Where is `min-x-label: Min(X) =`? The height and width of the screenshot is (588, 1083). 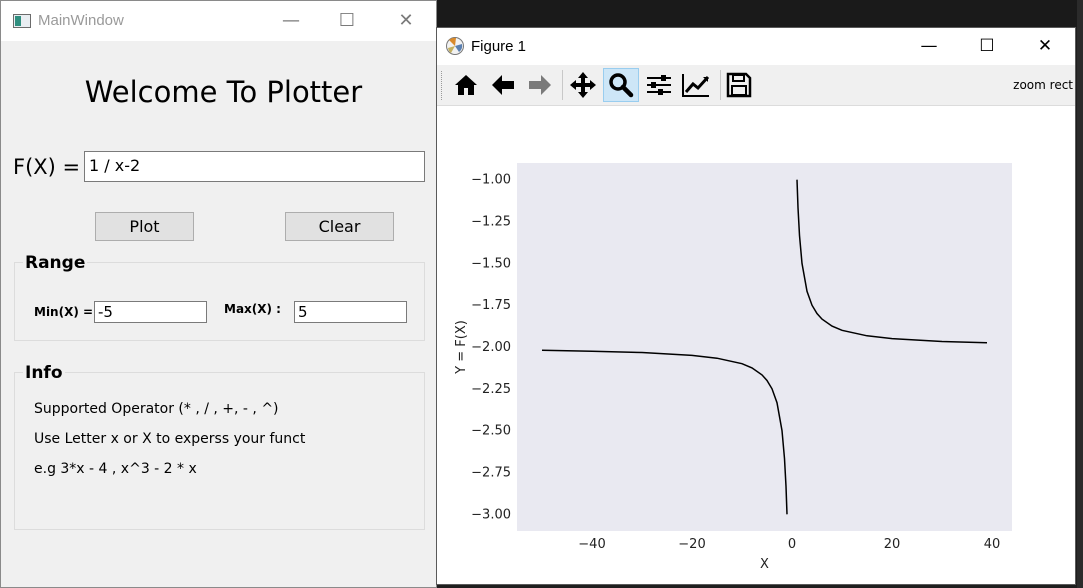 min-x-label: Min(X) = is located at coordinates (64, 312).